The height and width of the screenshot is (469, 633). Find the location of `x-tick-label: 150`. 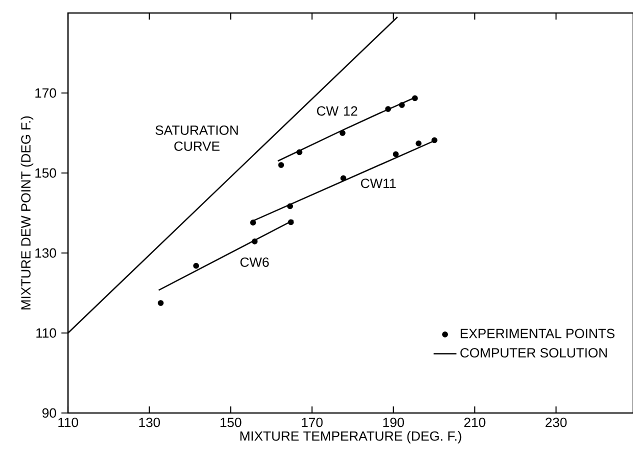

x-tick-label: 150 is located at coordinates (231, 423).